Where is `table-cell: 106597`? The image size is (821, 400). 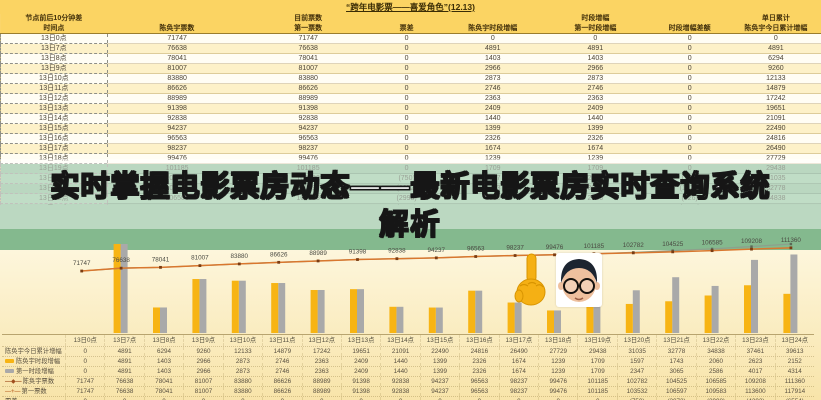 table-cell: 106597 is located at coordinates (308, 188).